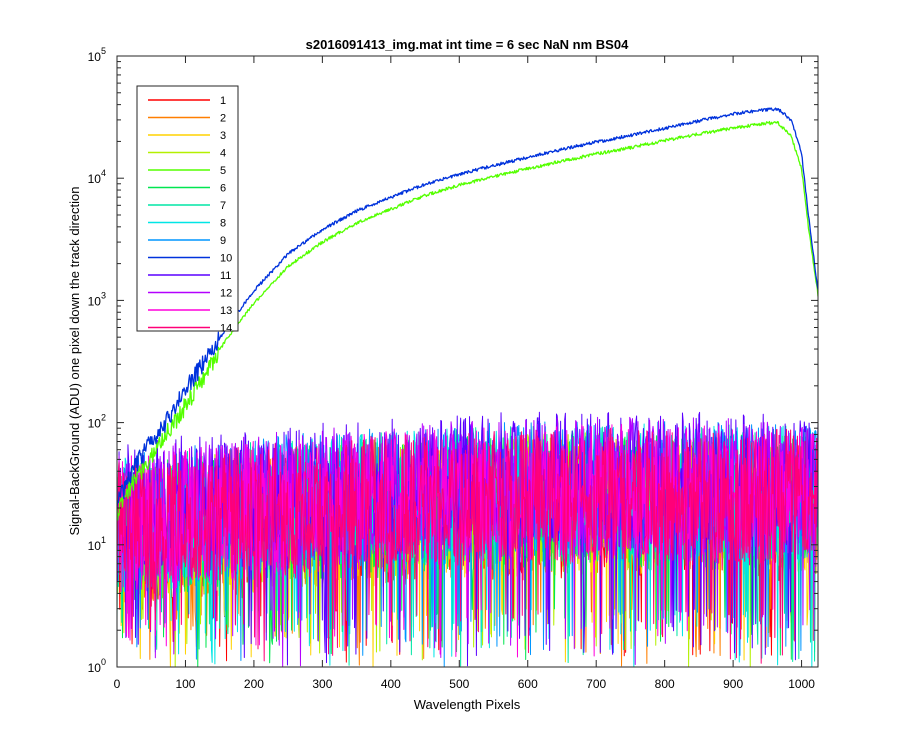  I want to click on y-tick-label: 10³, so click(97, 299).